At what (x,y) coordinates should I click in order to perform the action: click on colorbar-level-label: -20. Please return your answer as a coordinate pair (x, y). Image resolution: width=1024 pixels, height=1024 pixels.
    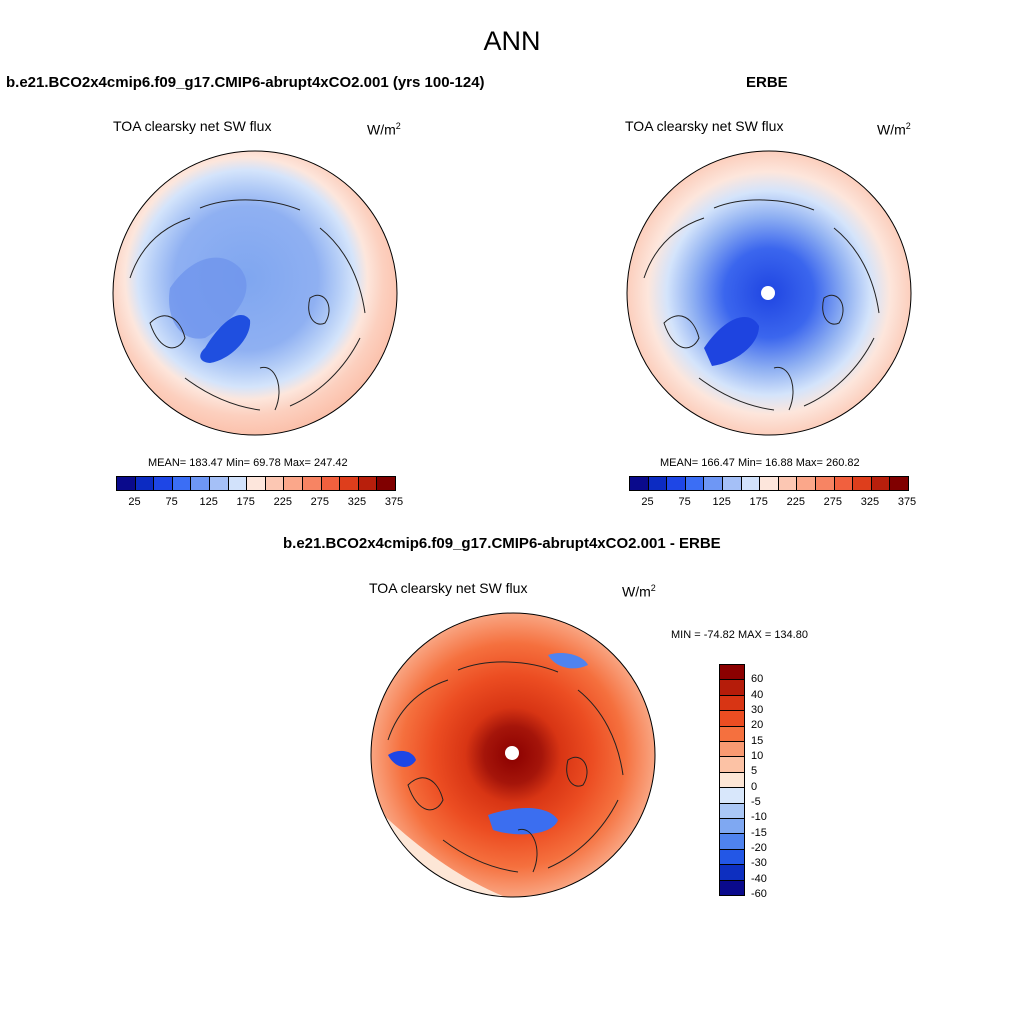
    Looking at the image, I should click on (759, 848).